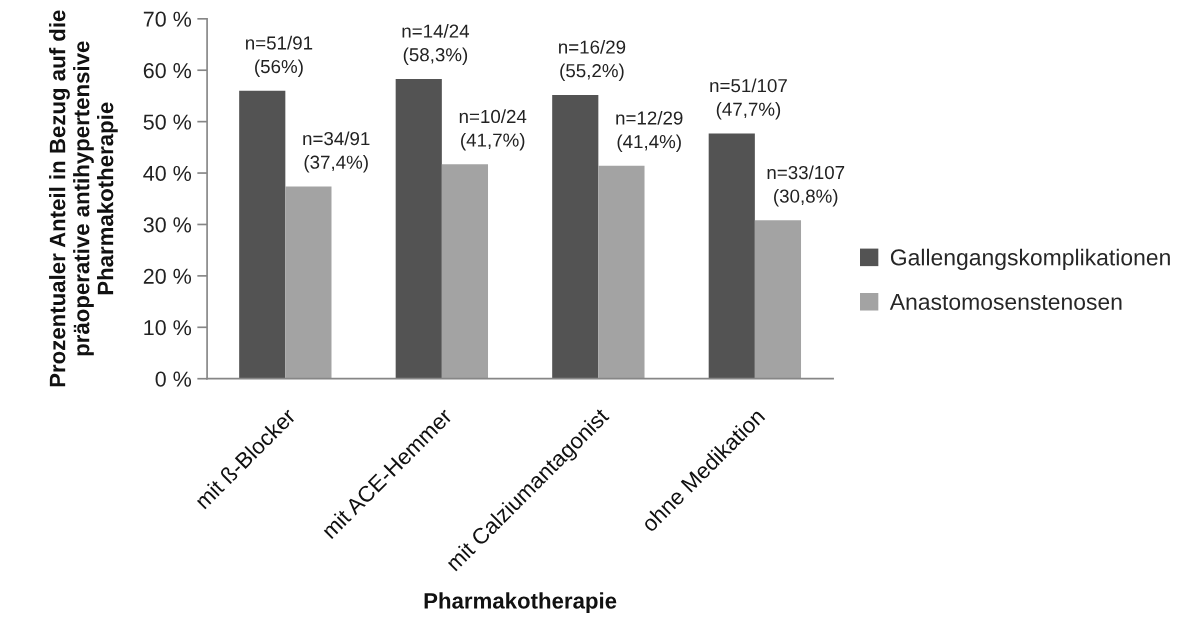  What do you see at coordinates (173, 379) in the screenshot?
I see `y-tick-label: 0 %` at bounding box center [173, 379].